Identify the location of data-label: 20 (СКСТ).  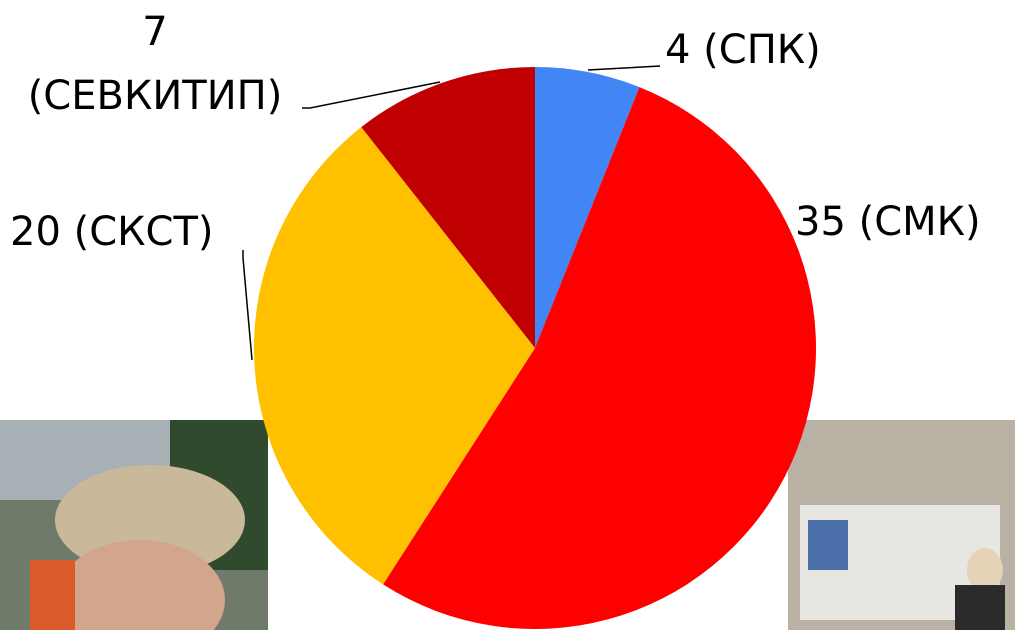
(112, 232).